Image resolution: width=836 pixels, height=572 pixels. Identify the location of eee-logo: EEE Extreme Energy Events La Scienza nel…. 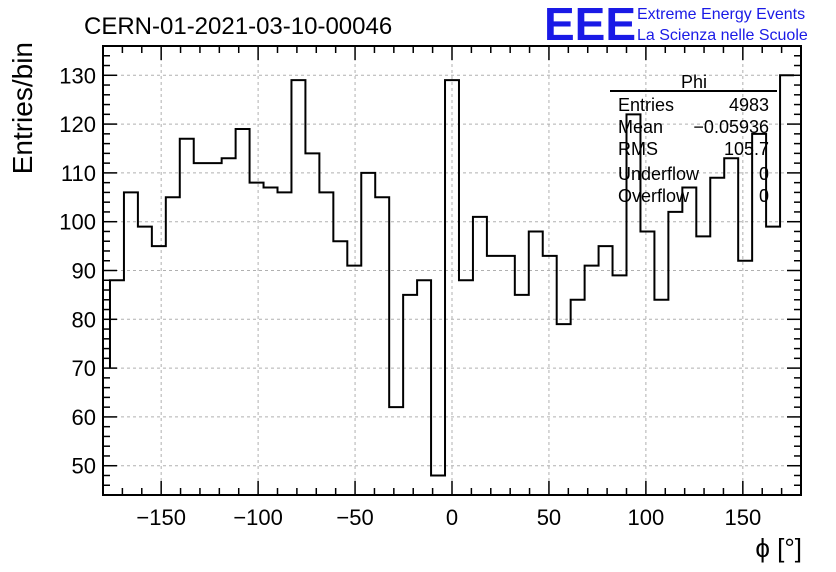
(676, 25).